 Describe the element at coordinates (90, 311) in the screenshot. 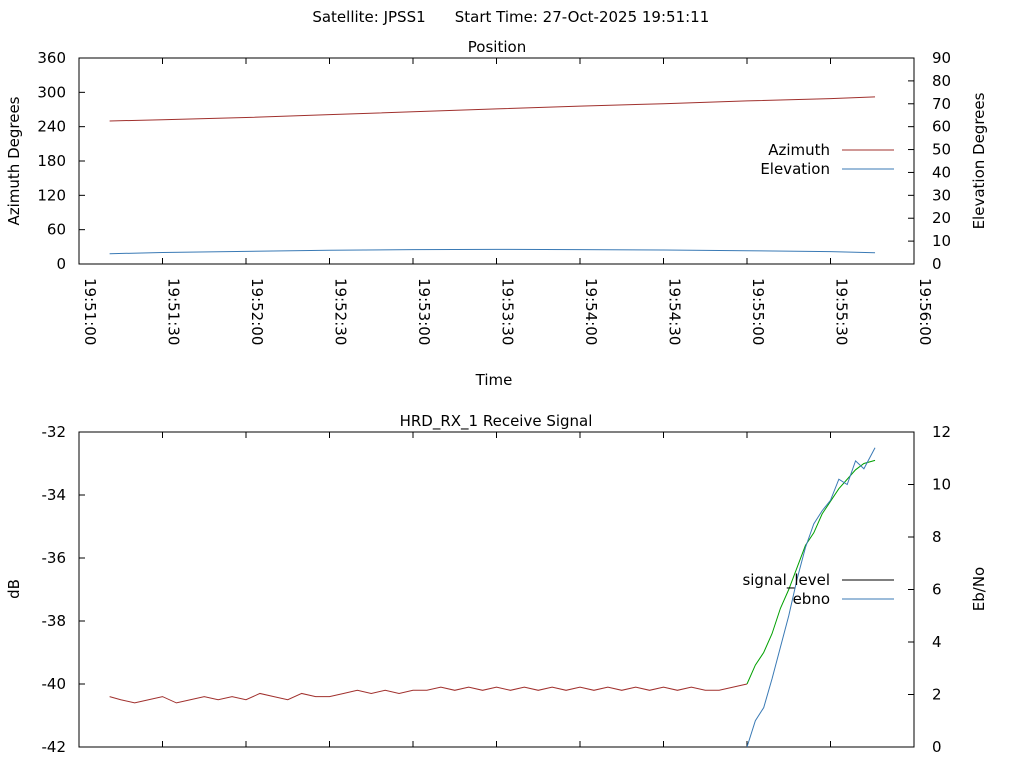

I see `x-tick-label: 19:51:00` at that location.